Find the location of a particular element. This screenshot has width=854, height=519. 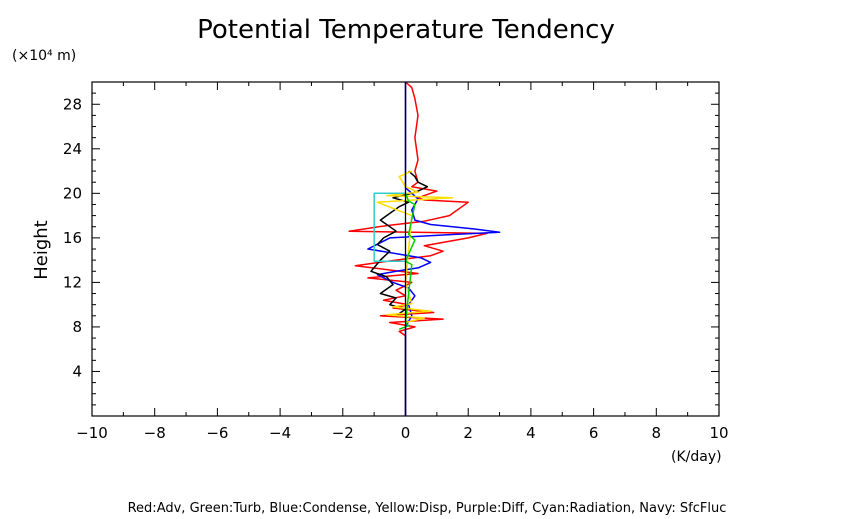

y-axis-label: Height is located at coordinates (41, 250).